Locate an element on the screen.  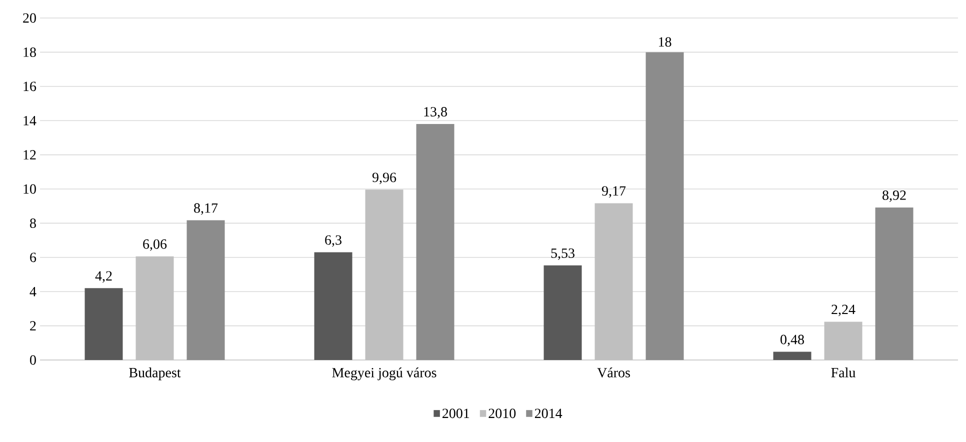
y-tick-label: 2 is located at coordinates (33, 325).